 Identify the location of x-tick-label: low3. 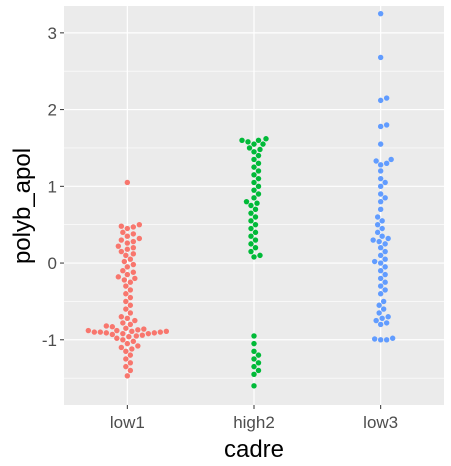
(380, 422).